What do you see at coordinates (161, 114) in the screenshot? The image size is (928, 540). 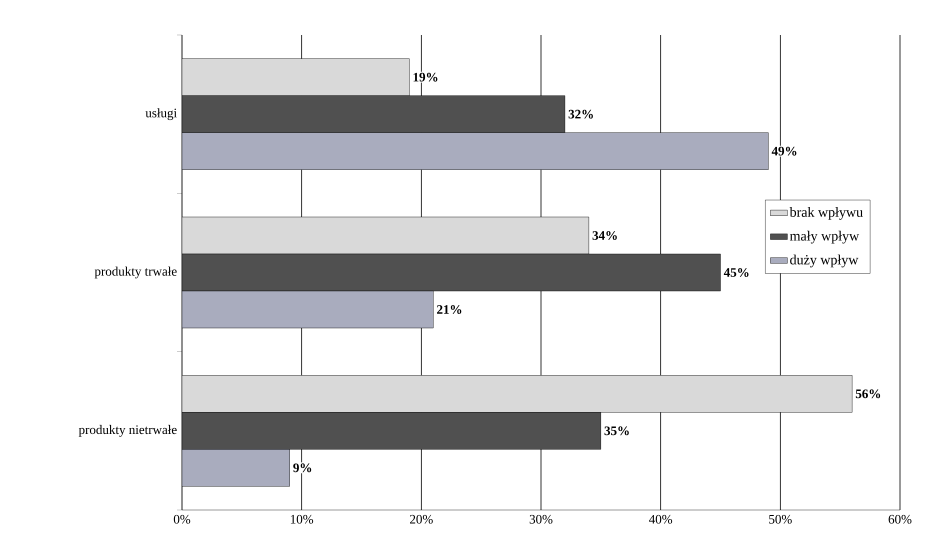 I see `y-tick-label: usługi` at bounding box center [161, 114].